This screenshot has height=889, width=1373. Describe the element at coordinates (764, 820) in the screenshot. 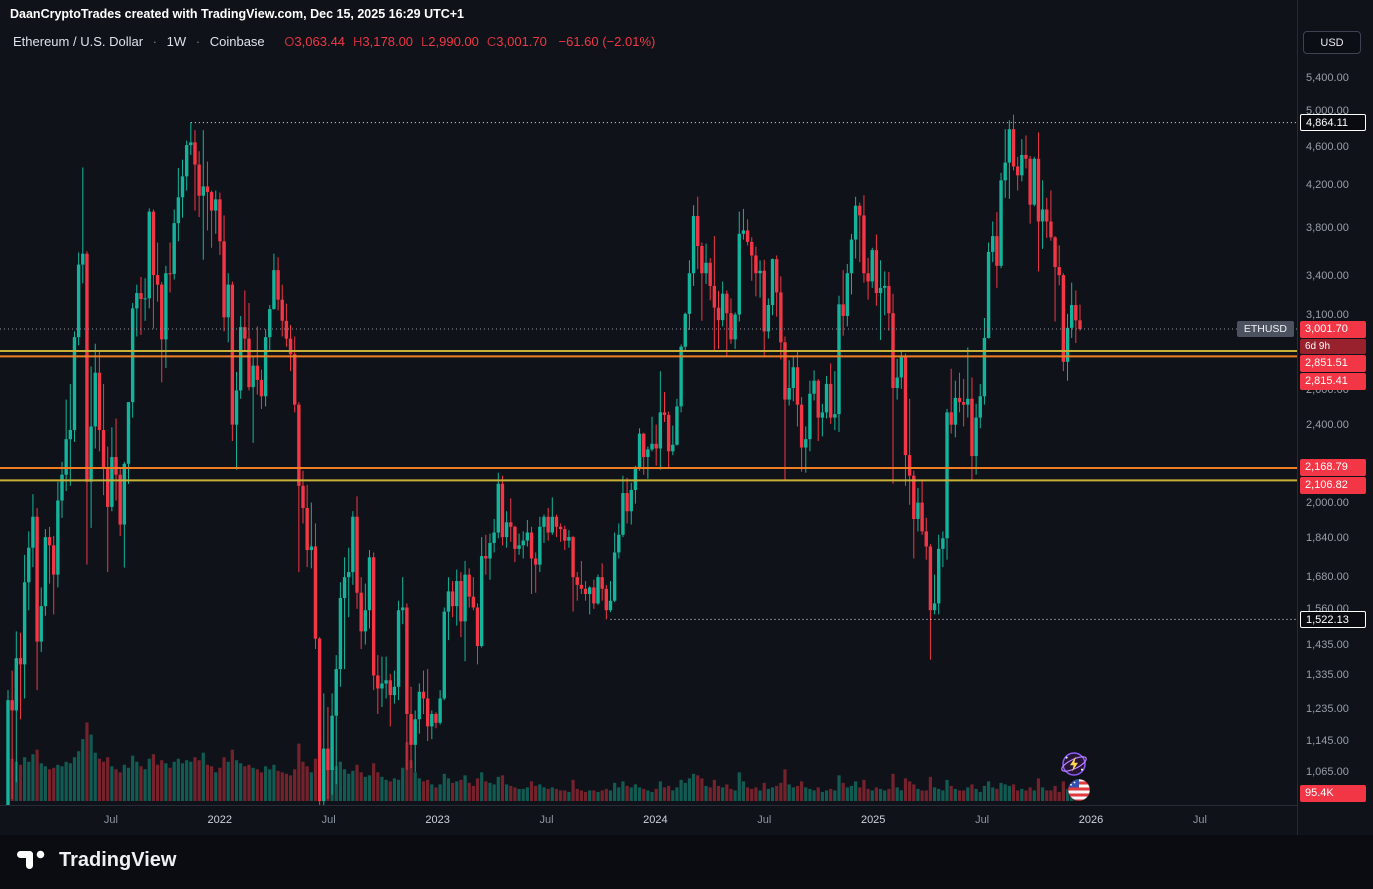

I see `time-label-jul-42: Jul` at that location.